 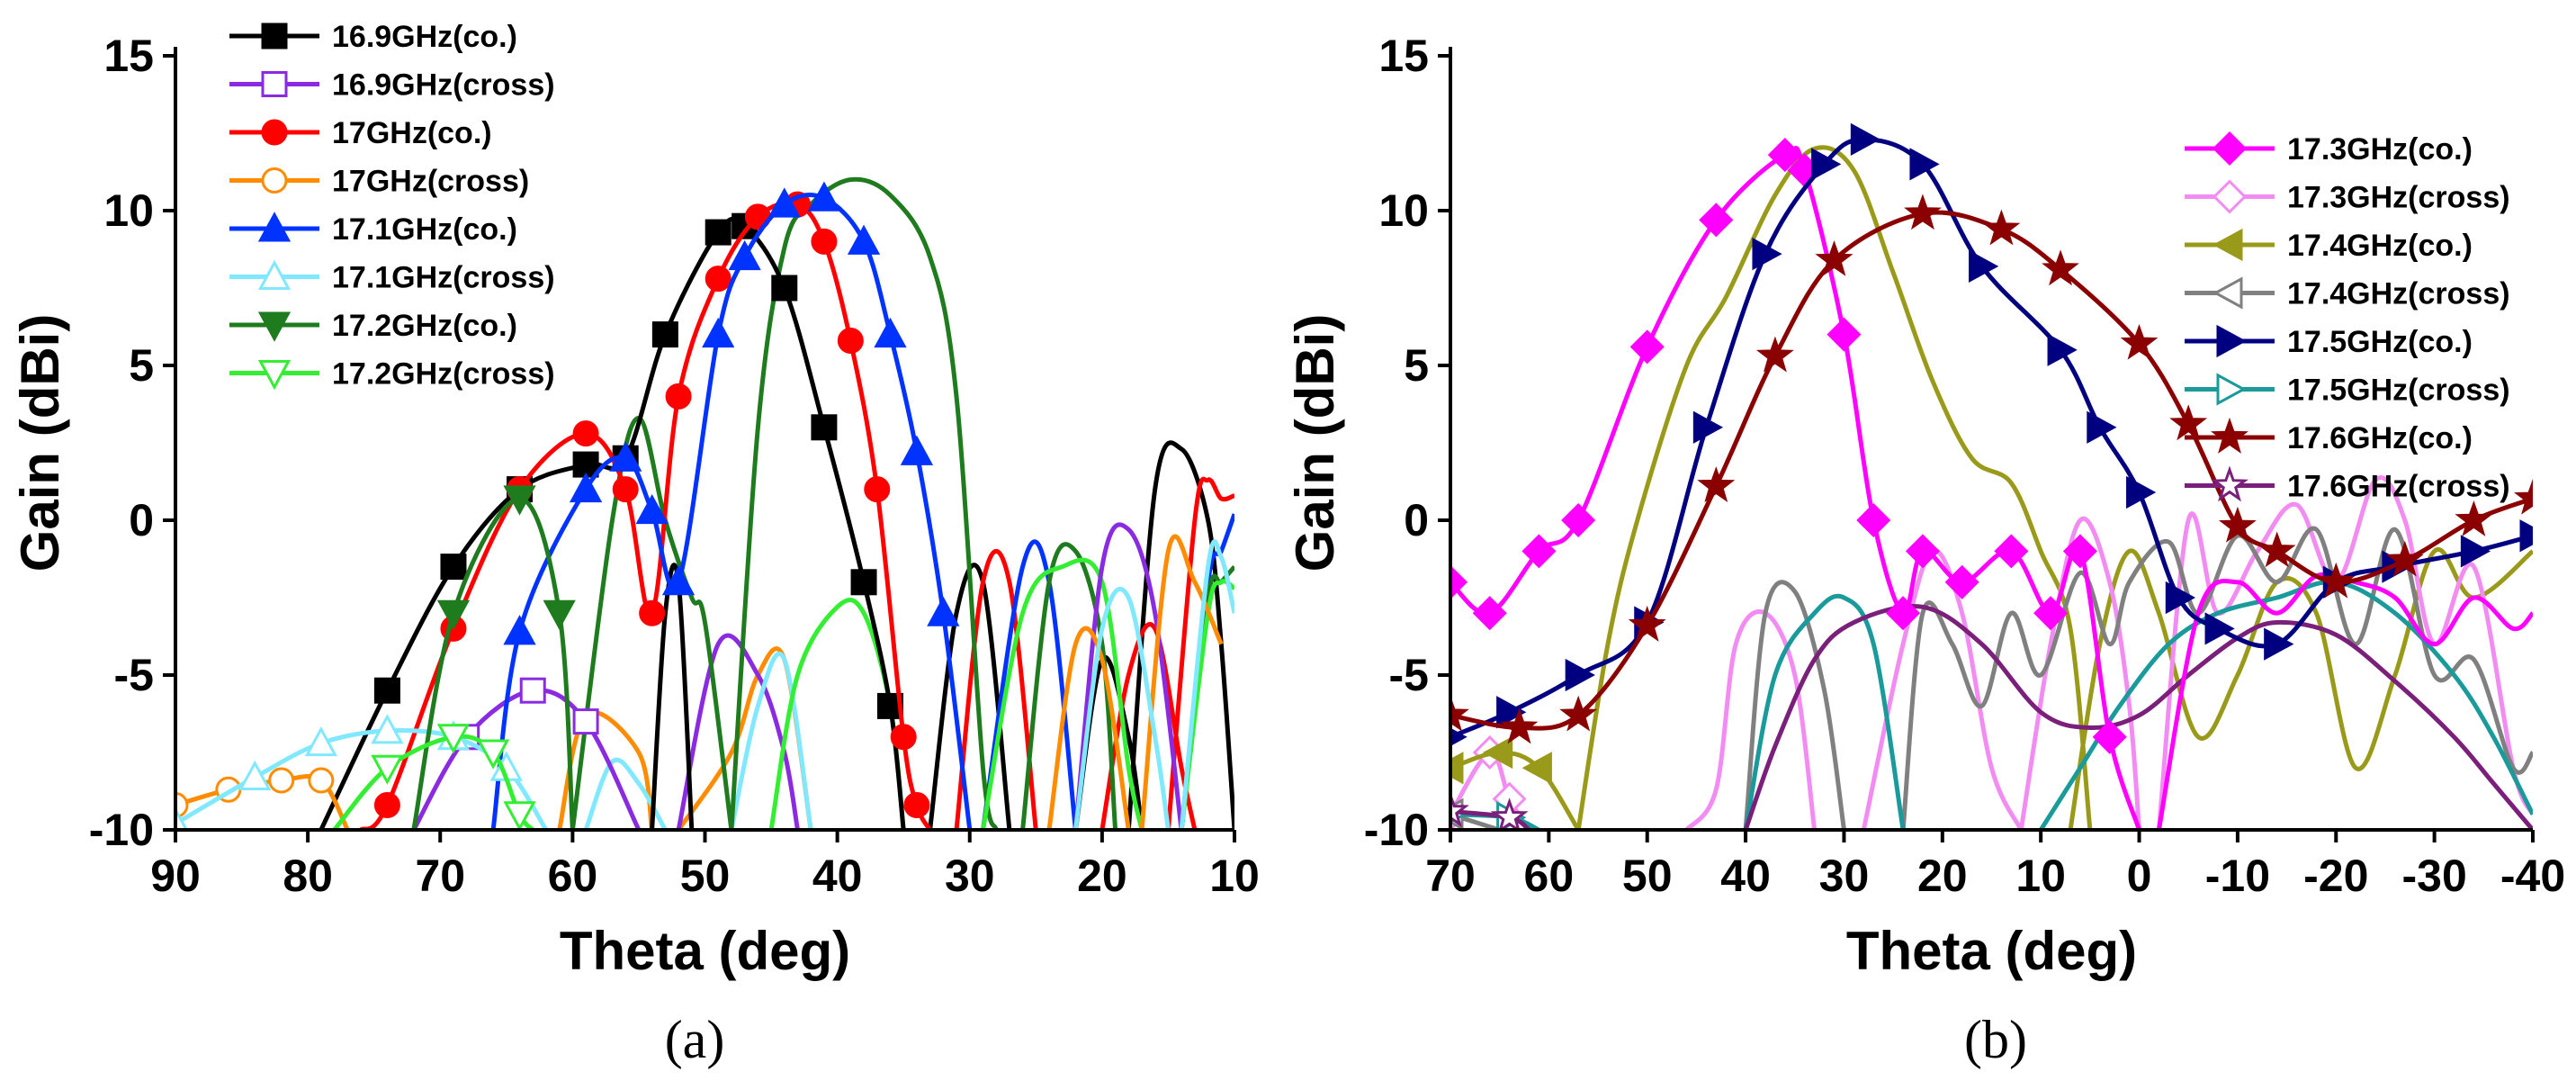 I want to click on legend-label: 17.5GHz(cross), so click(x=2399, y=391).